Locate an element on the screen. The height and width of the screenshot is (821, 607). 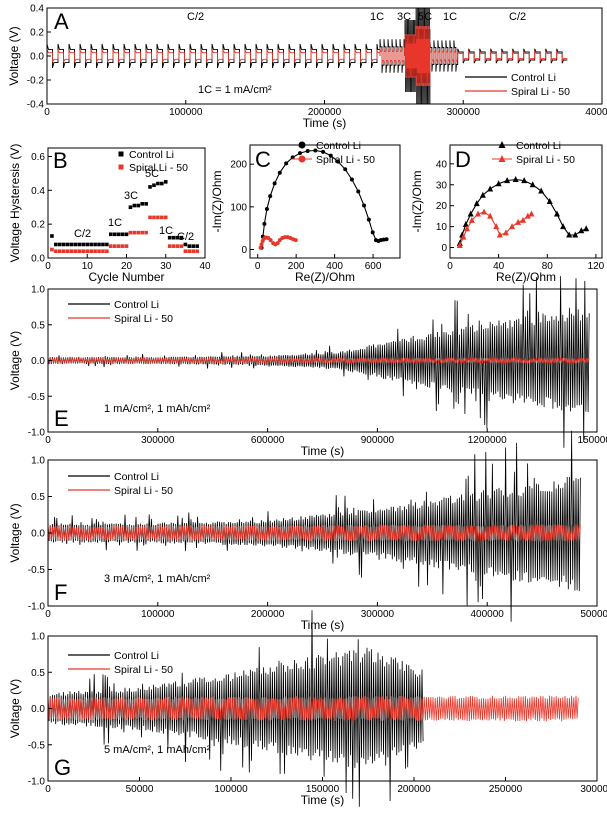
x-tick-label: 1200000 is located at coordinates (487, 440).